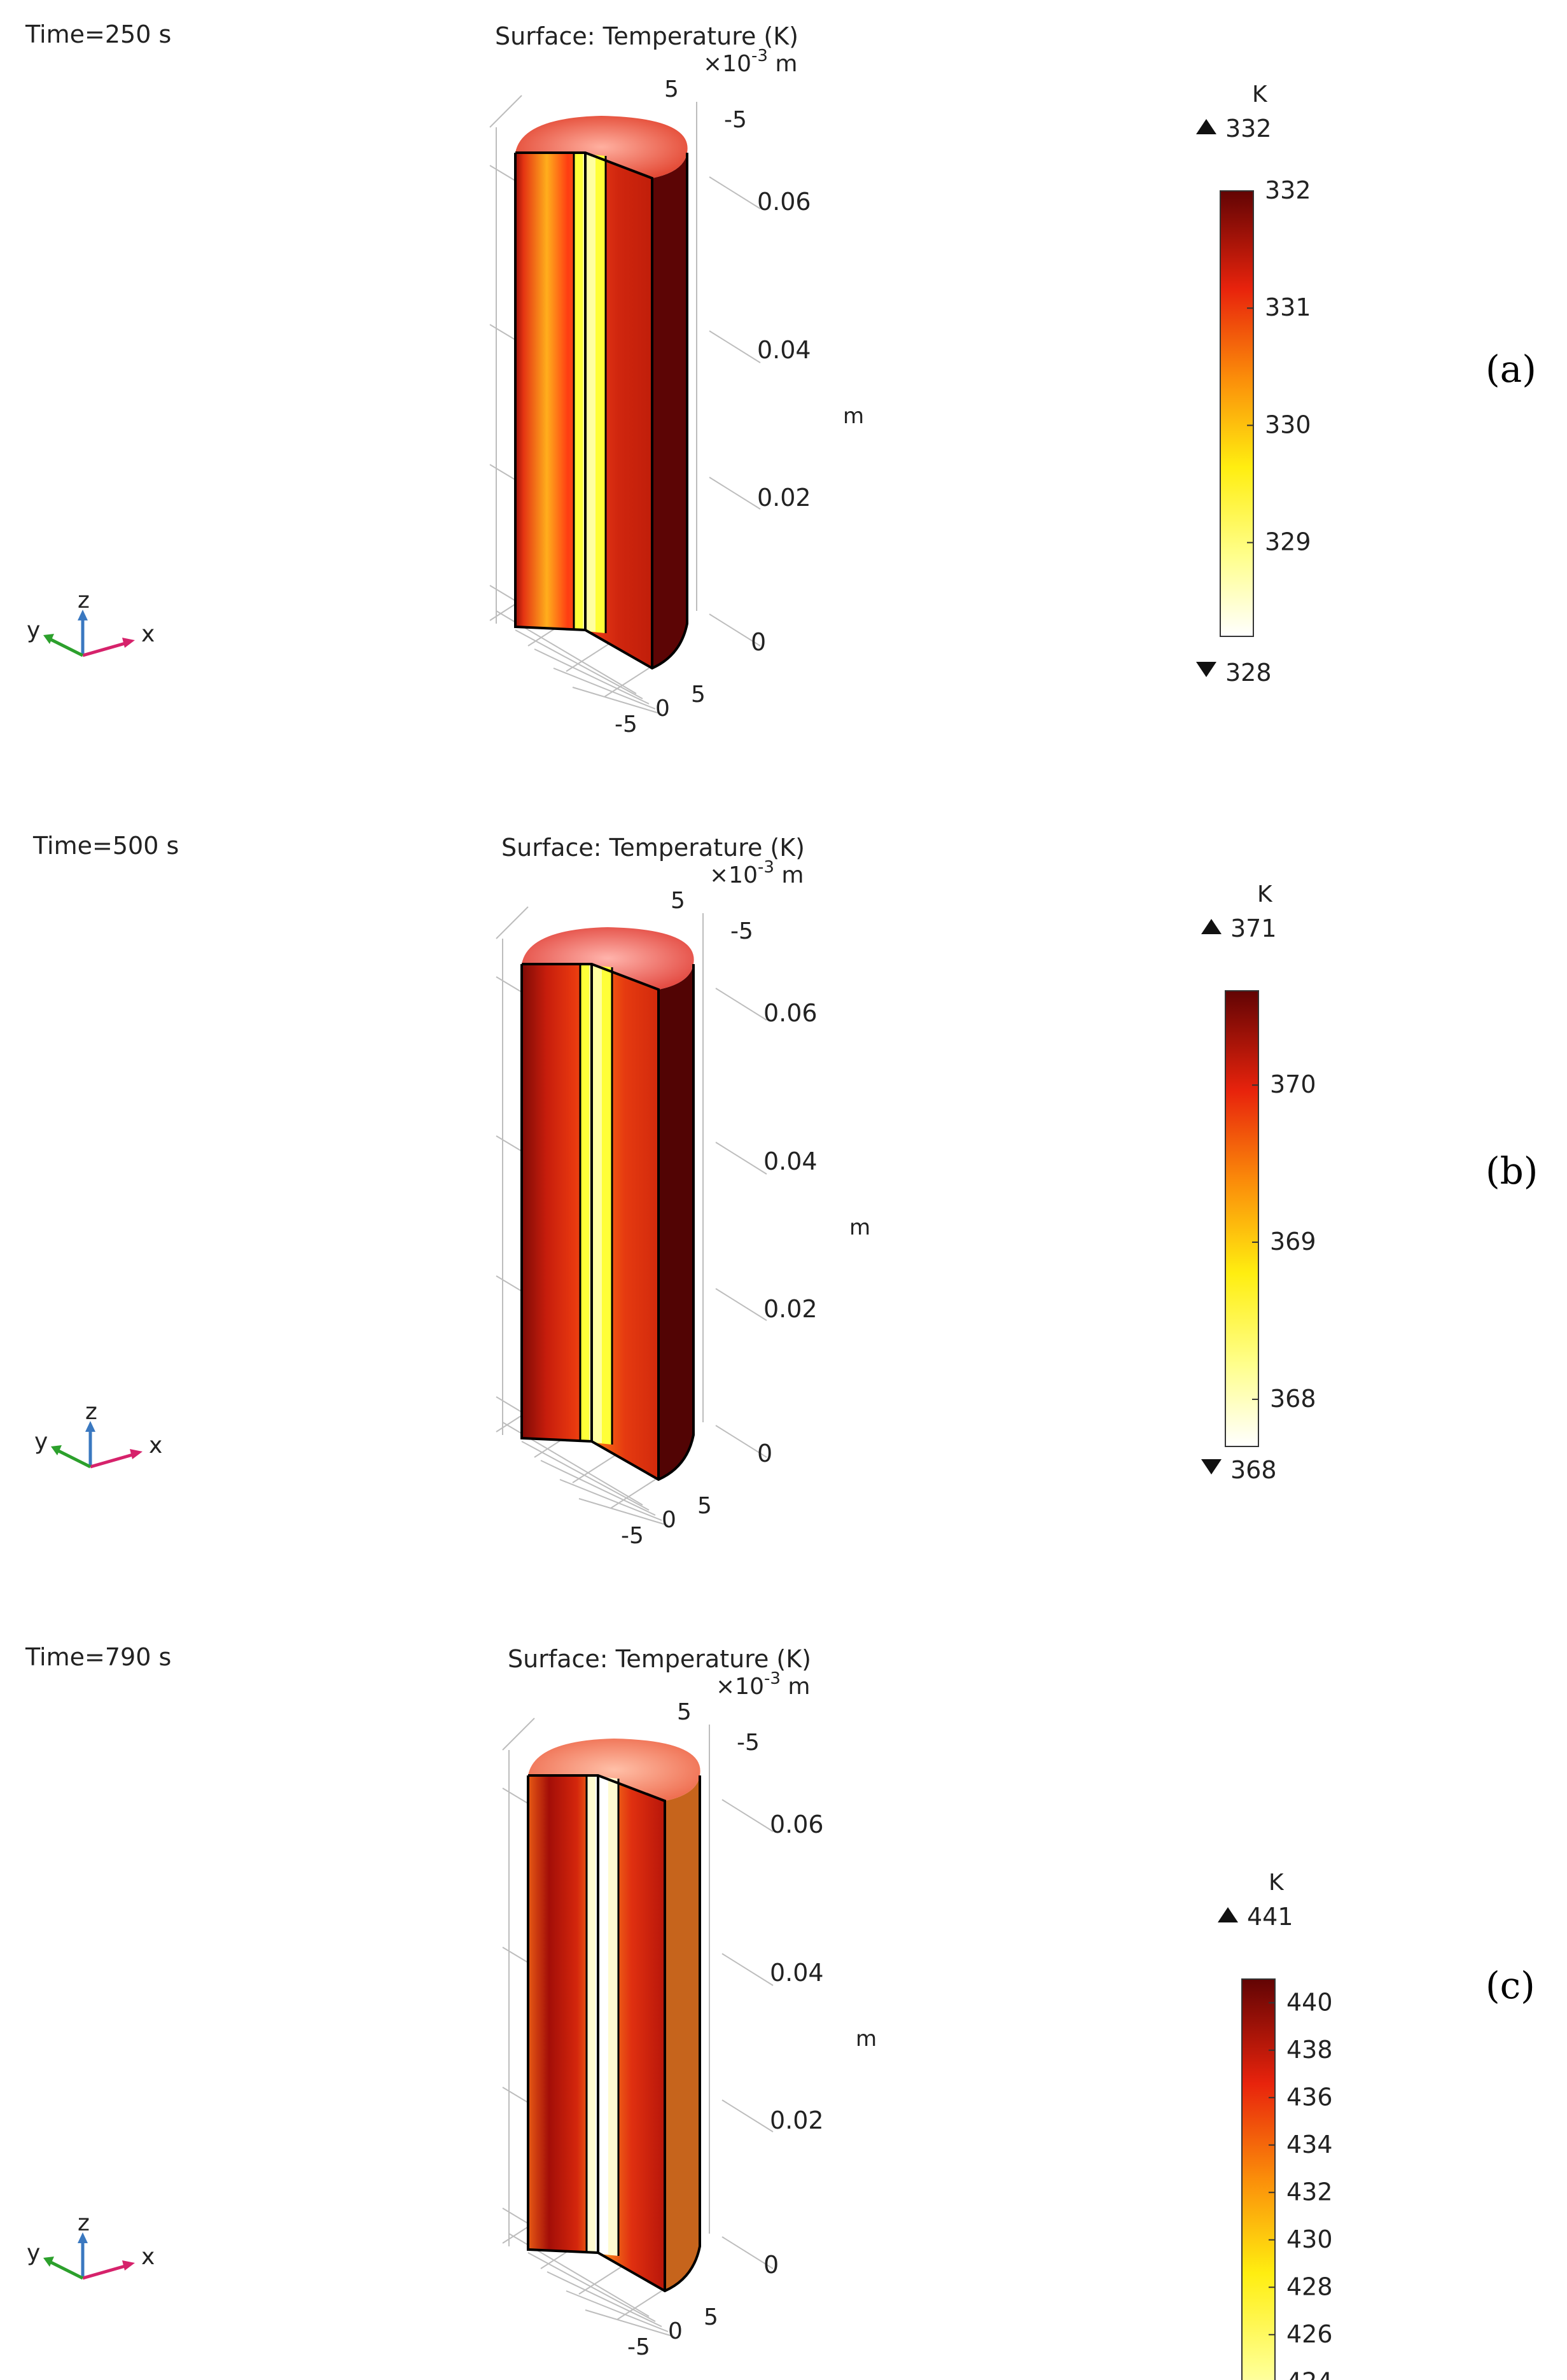 The image size is (1567, 2380). What do you see at coordinates (1288, 542) in the screenshot?
I see `colorbar-tick-label: 329` at bounding box center [1288, 542].